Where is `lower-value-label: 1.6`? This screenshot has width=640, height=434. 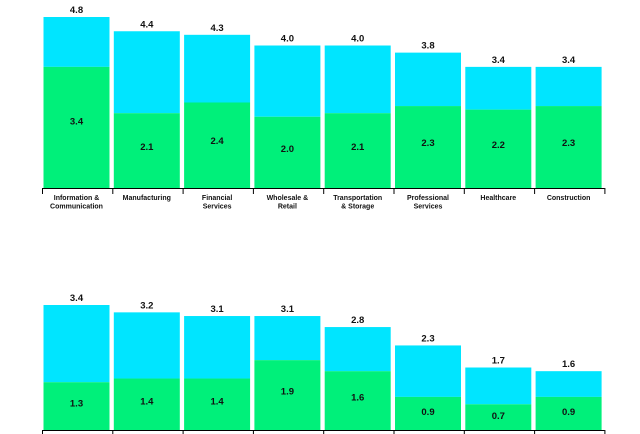 lower-value-label: 1.6 is located at coordinates (357, 398).